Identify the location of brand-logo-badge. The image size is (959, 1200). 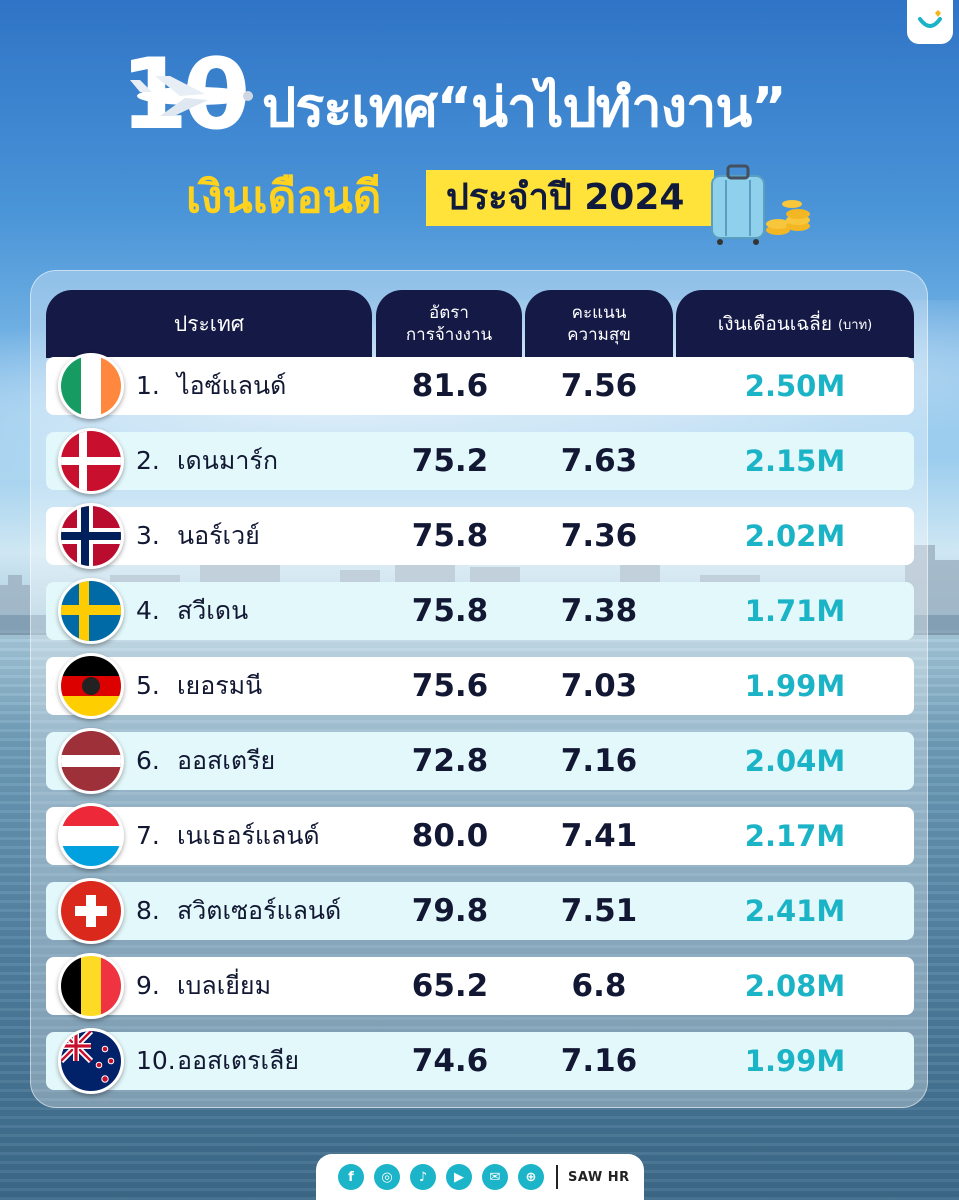
(930, 22).